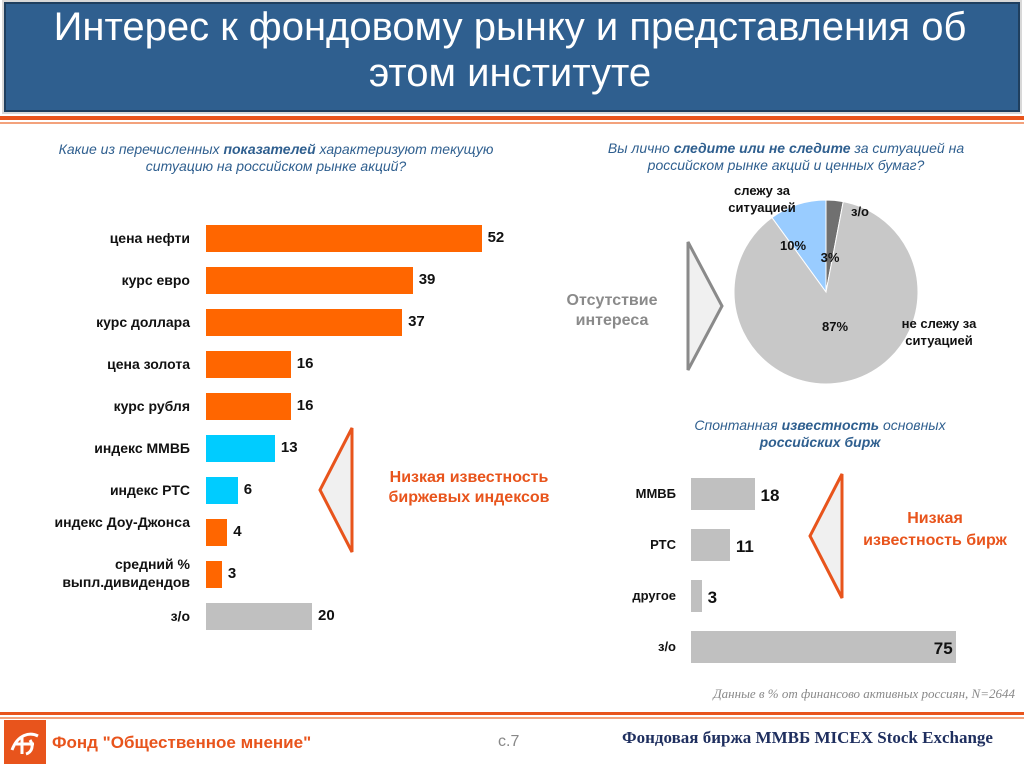  Describe the element at coordinates (126, 573) in the screenshot. I see `bar-category-label: средний % выпл.дивидендов` at that location.